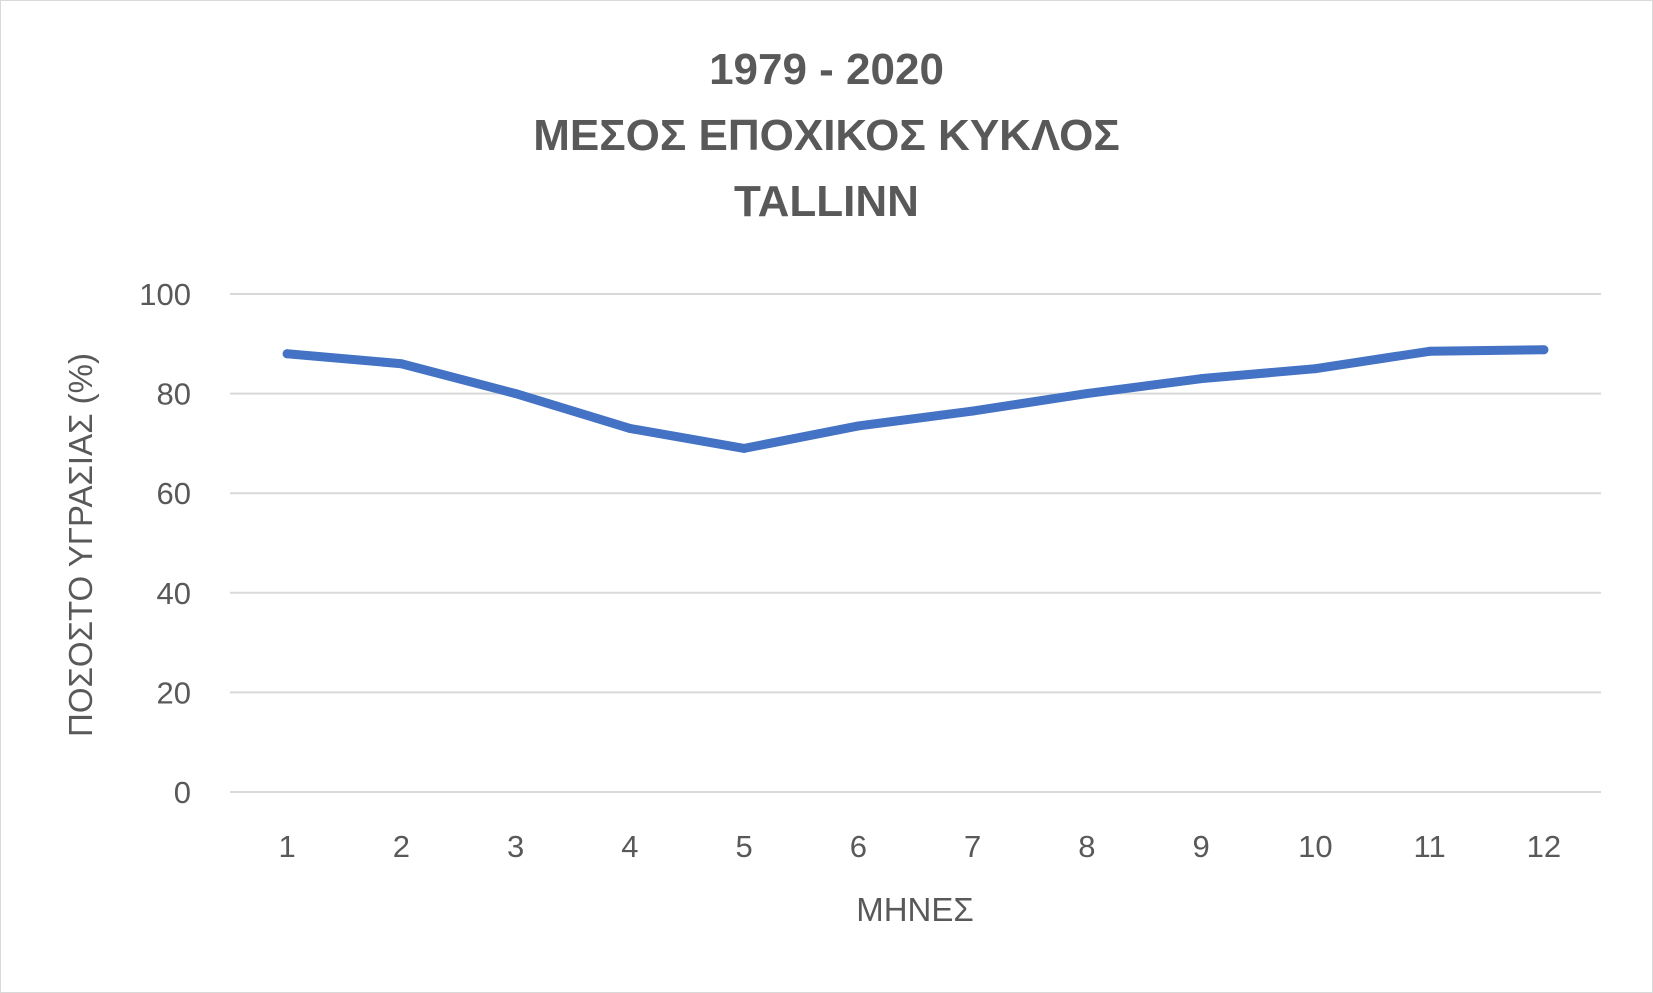 Image resolution: width=1653 pixels, height=993 pixels. I want to click on x-tick-label: 7, so click(972, 846).